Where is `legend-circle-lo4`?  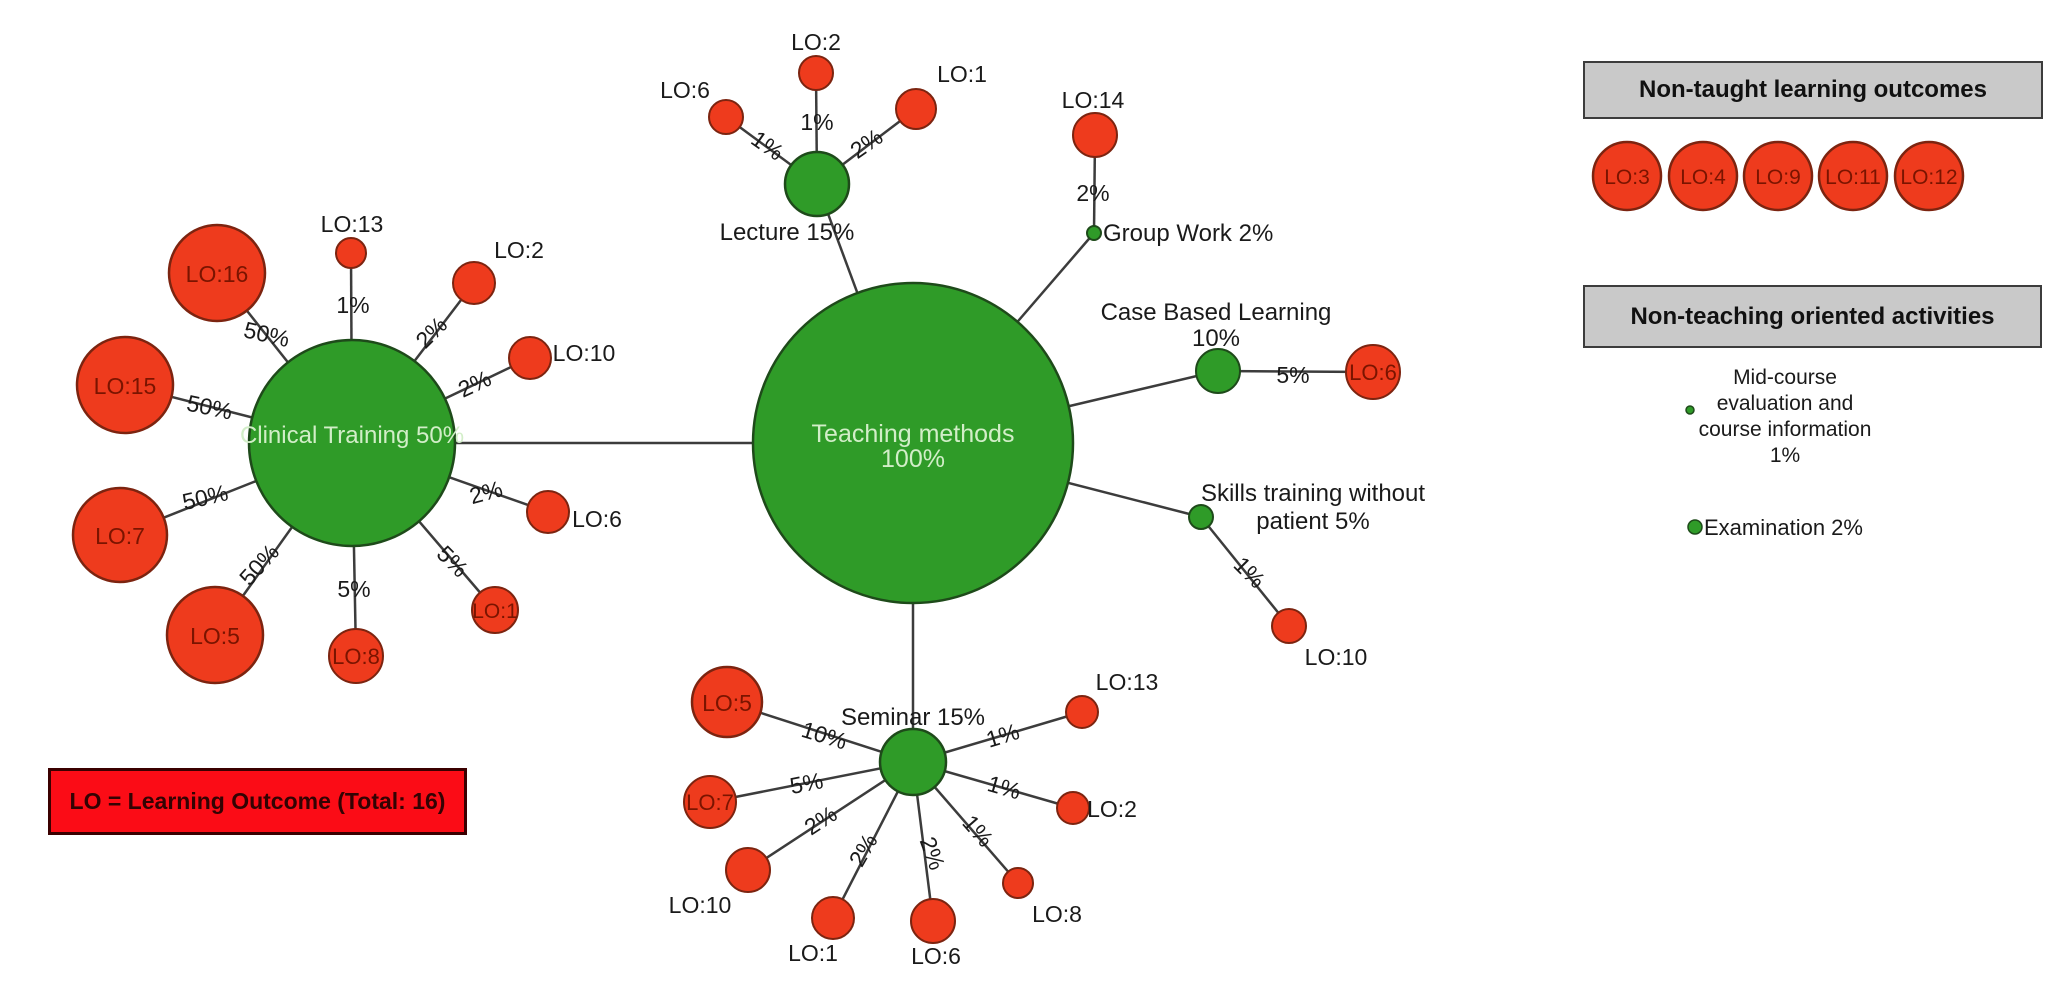
legend-circle-lo4 is located at coordinates (1703, 176).